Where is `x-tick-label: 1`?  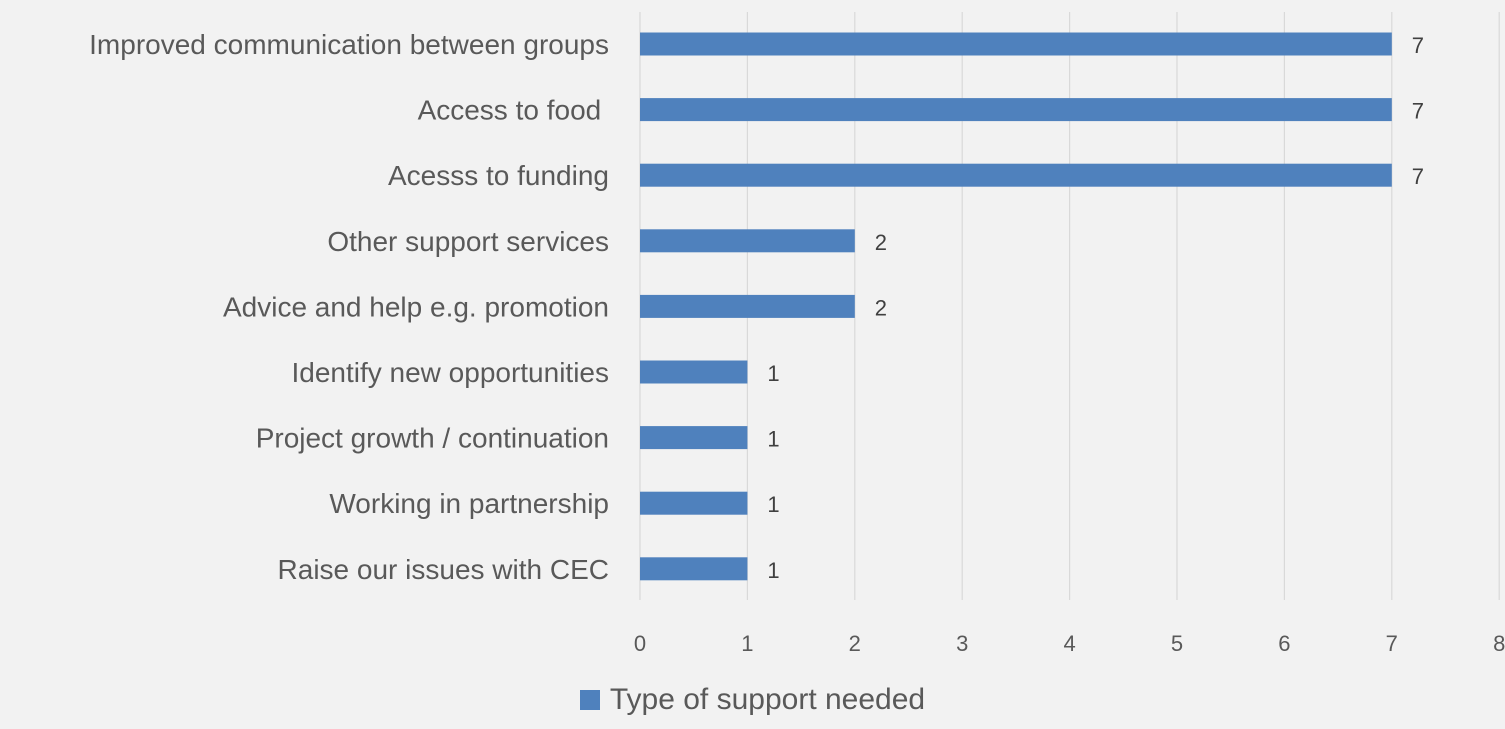 x-tick-label: 1 is located at coordinates (747, 643).